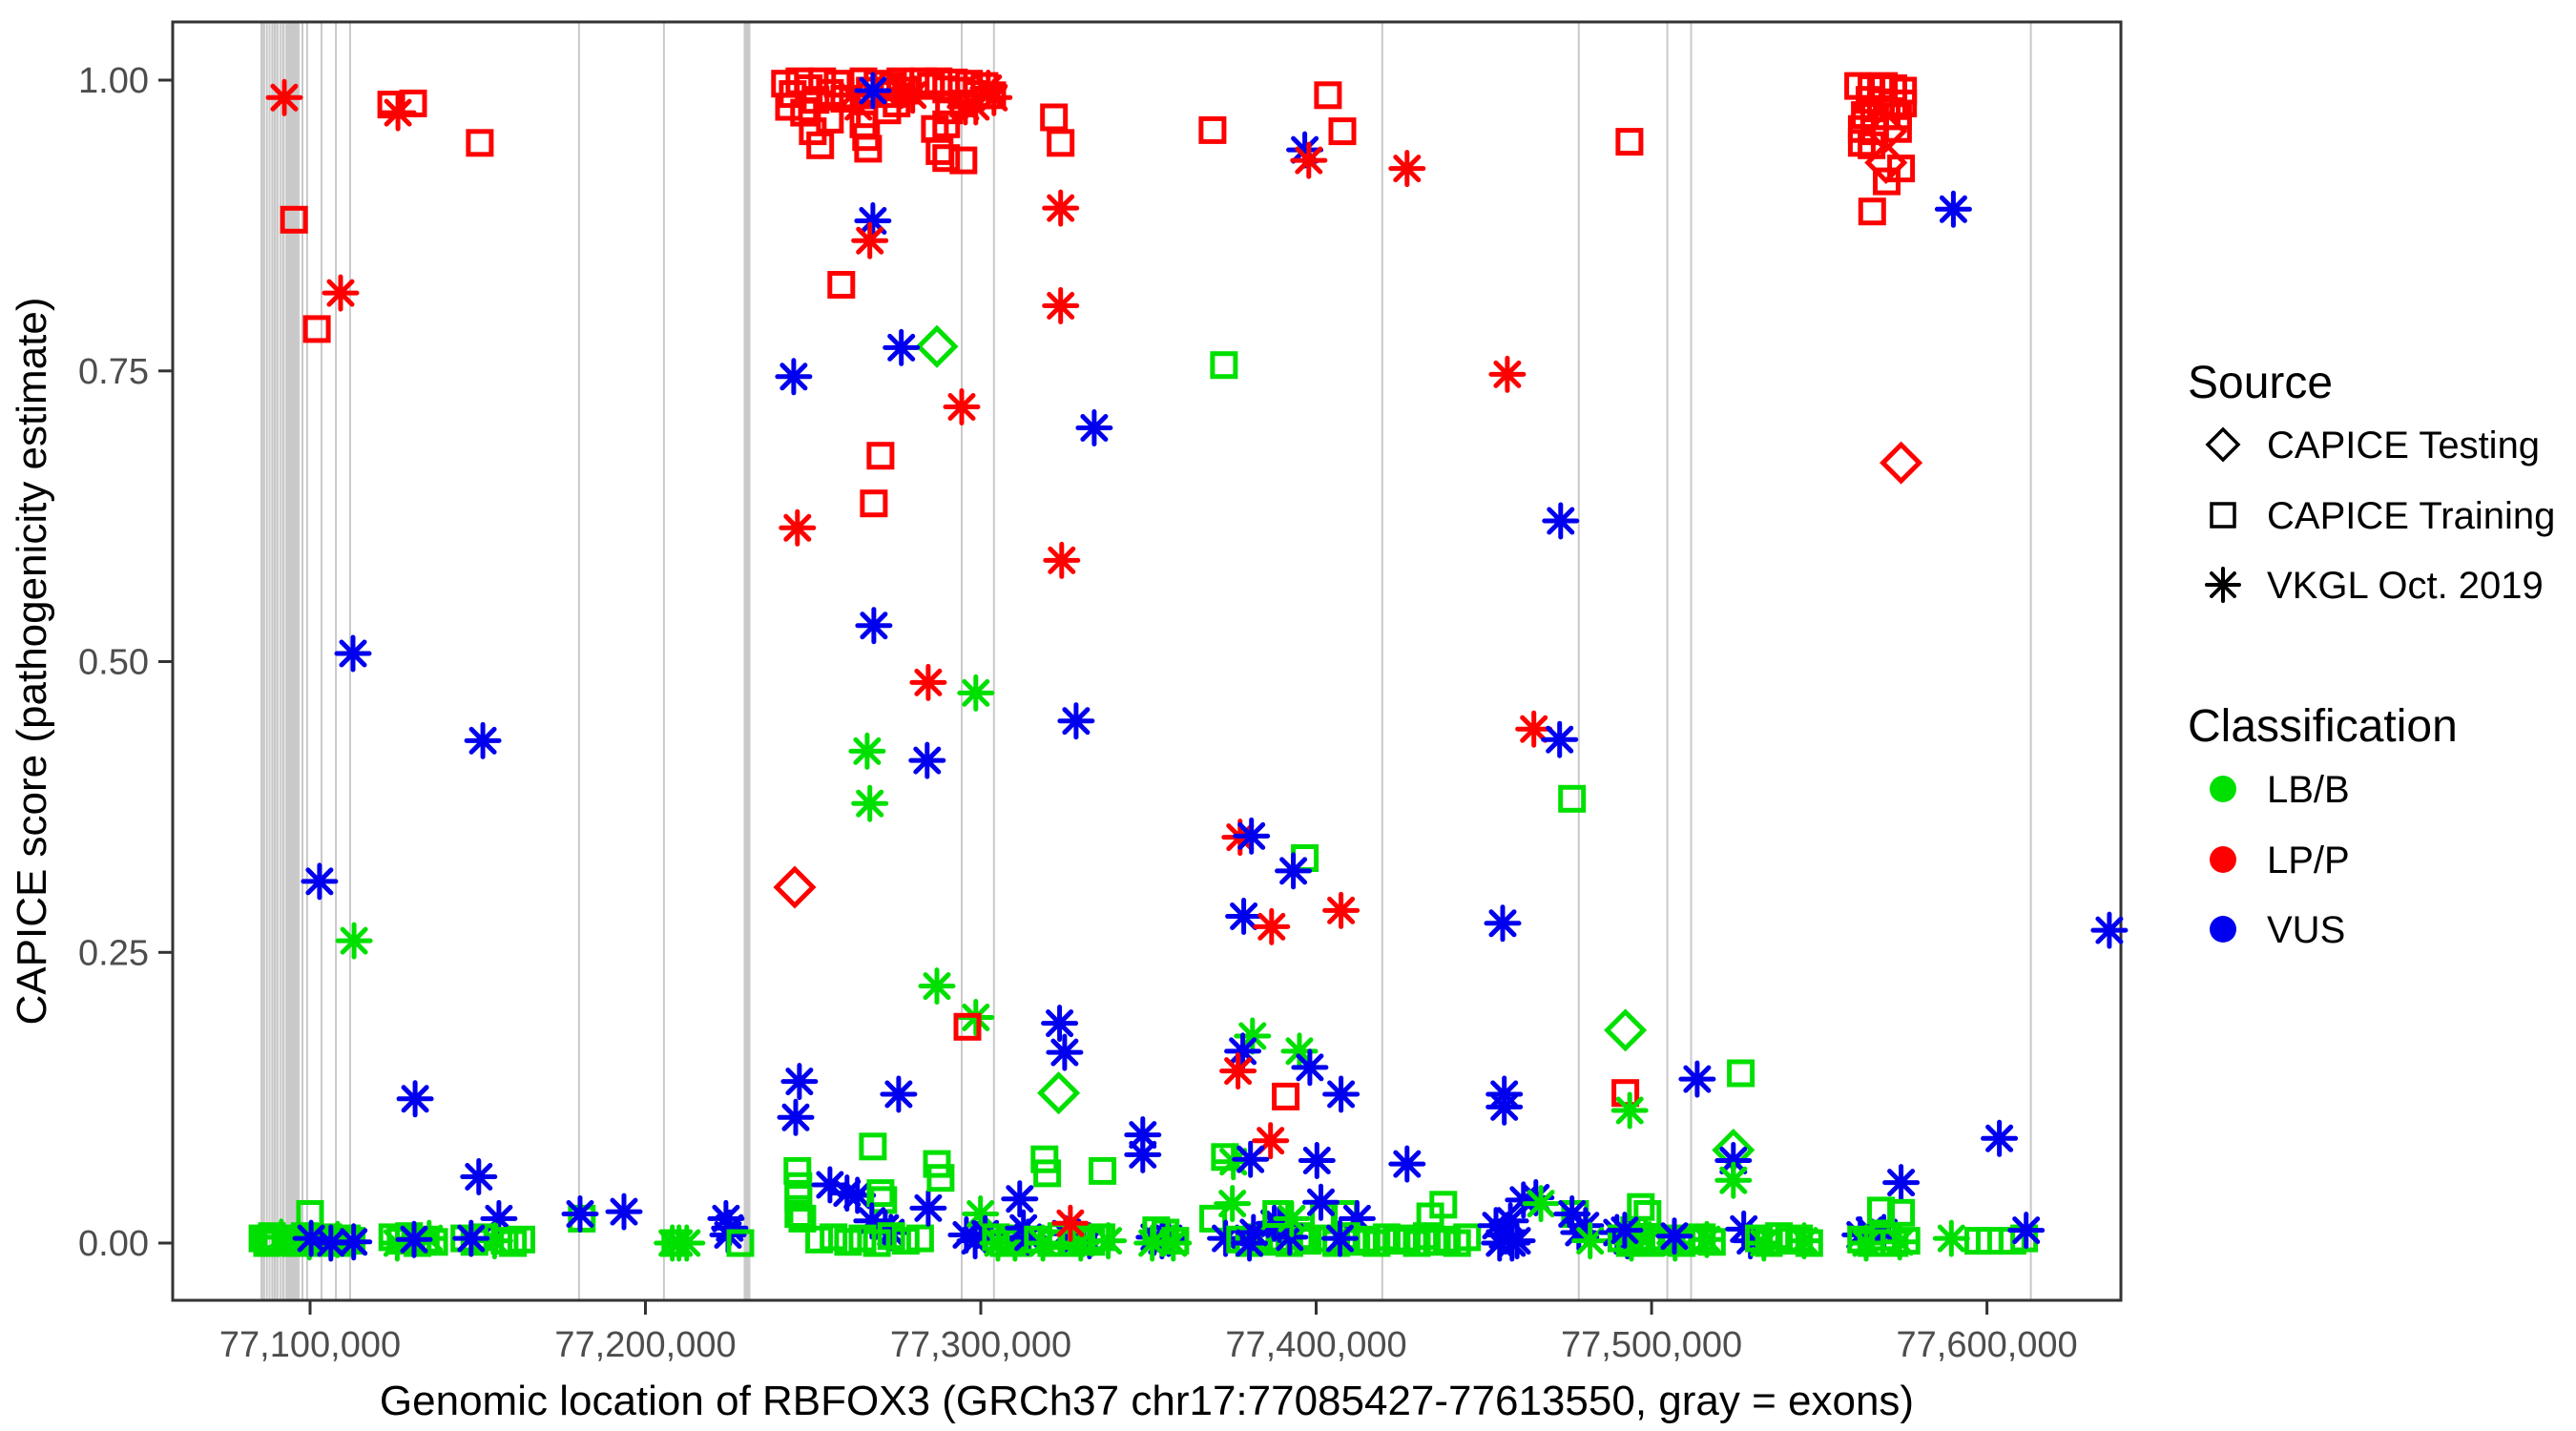 The width and height of the screenshot is (2576, 1431). I want to click on legend-source-title: Source, so click(2260, 383).